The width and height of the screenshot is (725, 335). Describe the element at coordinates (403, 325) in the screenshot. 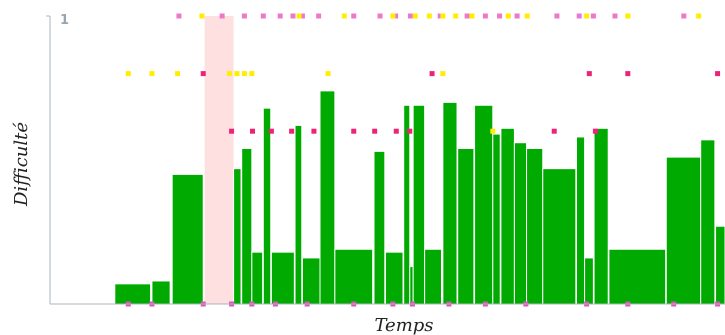

I see `x-axis-title: Temps` at that location.